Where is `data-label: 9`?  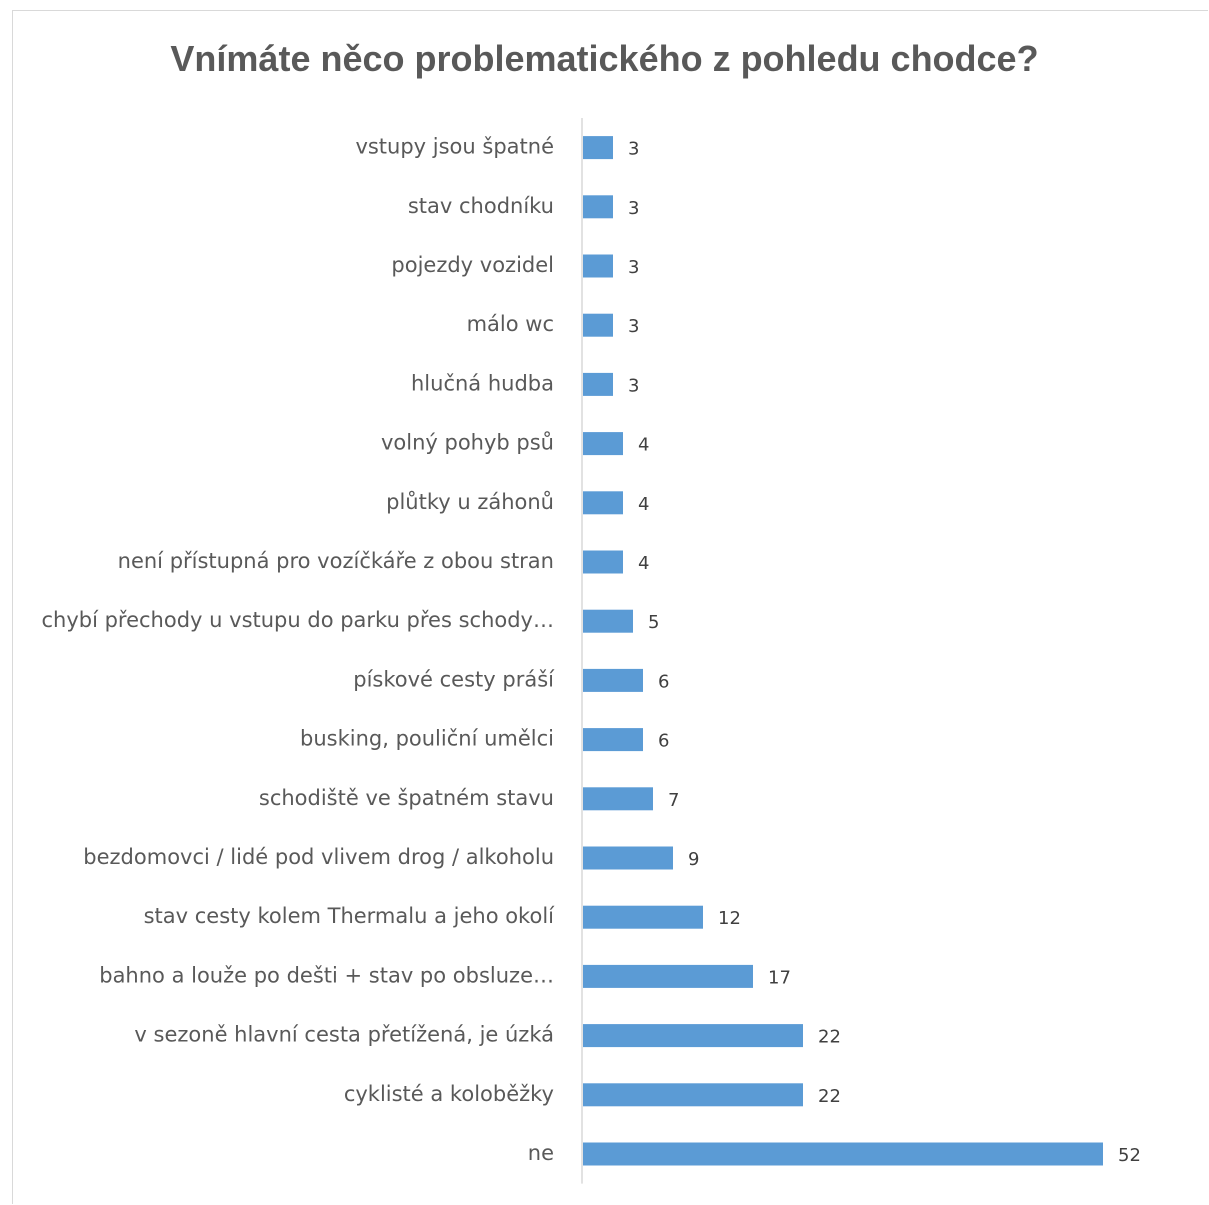 data-label: 9 is located at coordinates (693, 859).